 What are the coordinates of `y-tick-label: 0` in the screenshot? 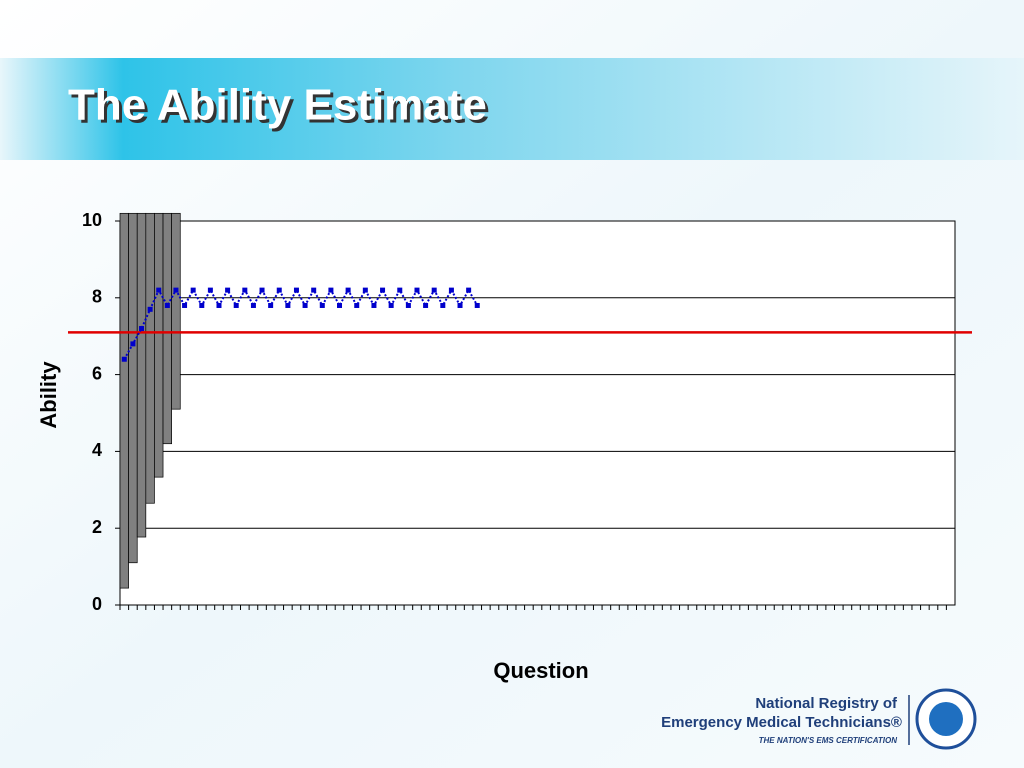 It's located at (97, 604).